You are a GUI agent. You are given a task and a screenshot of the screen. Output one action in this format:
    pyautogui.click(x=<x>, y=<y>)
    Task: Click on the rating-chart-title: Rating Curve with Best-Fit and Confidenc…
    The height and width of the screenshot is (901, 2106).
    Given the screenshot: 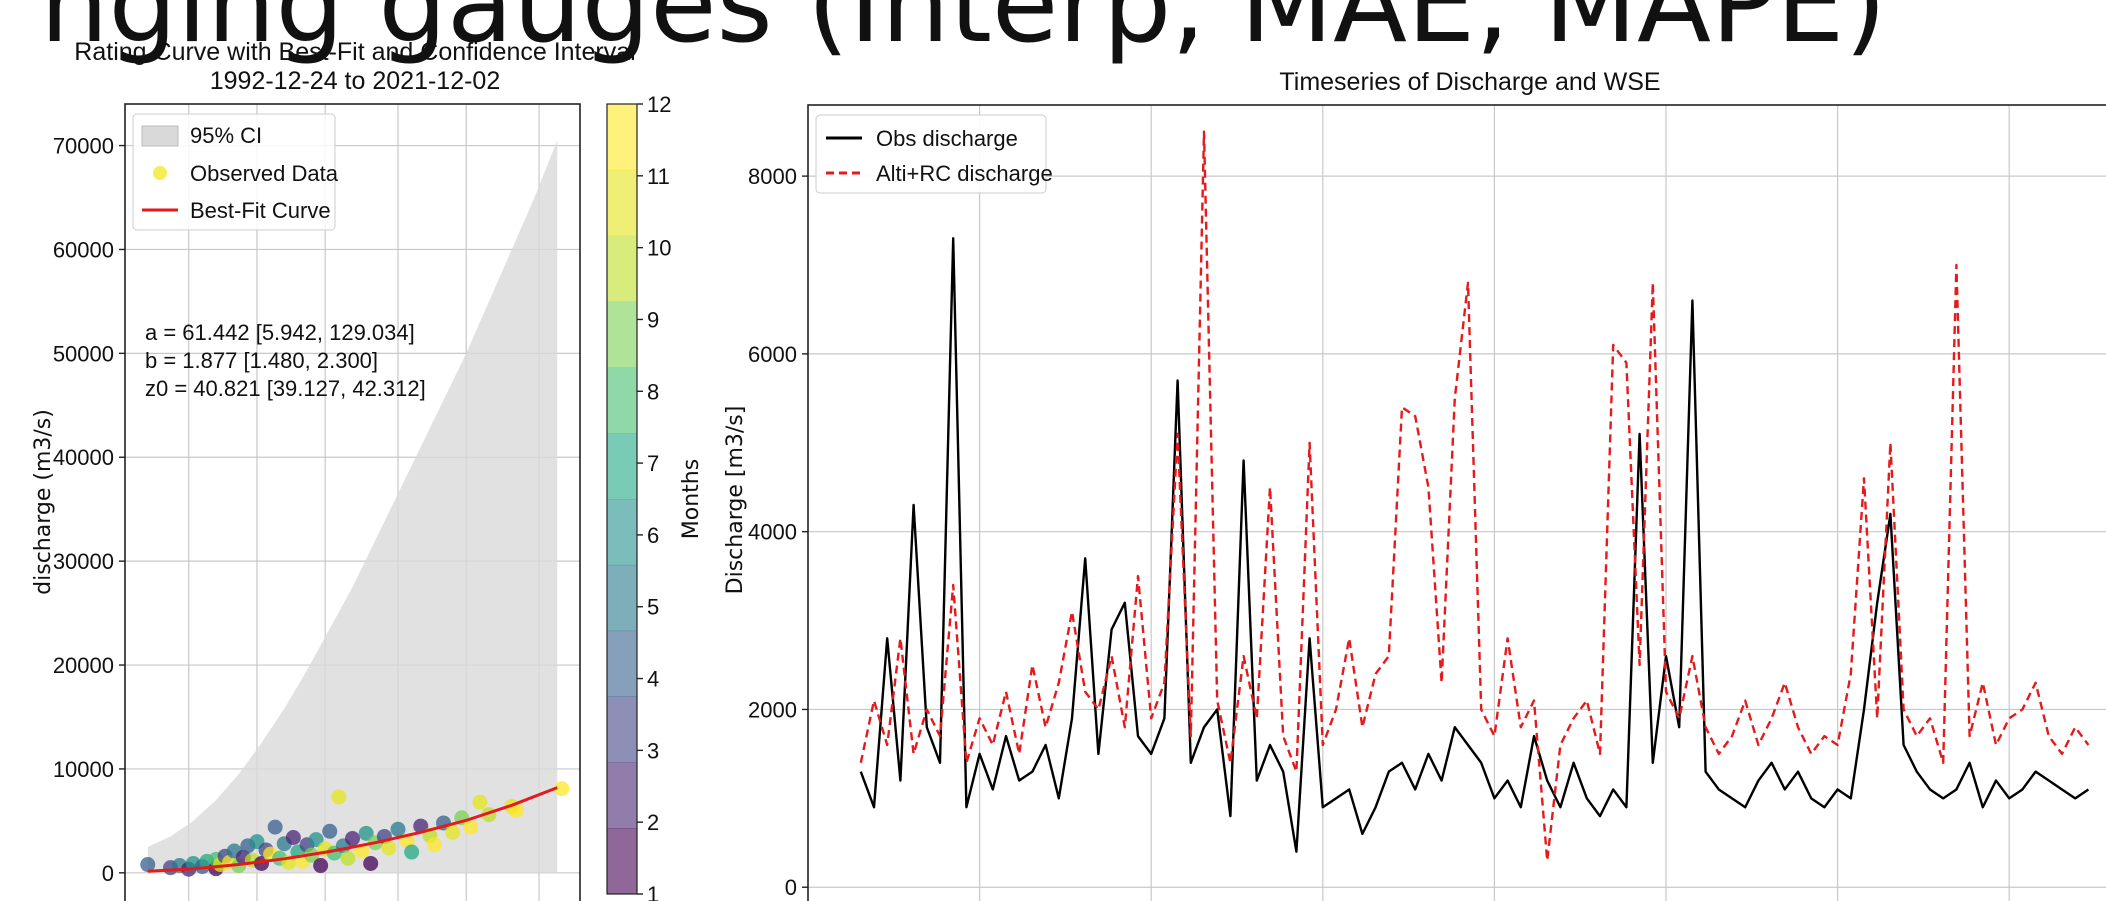 What is the action you would take?
    pyautogui.click(x=354, y=52)
    